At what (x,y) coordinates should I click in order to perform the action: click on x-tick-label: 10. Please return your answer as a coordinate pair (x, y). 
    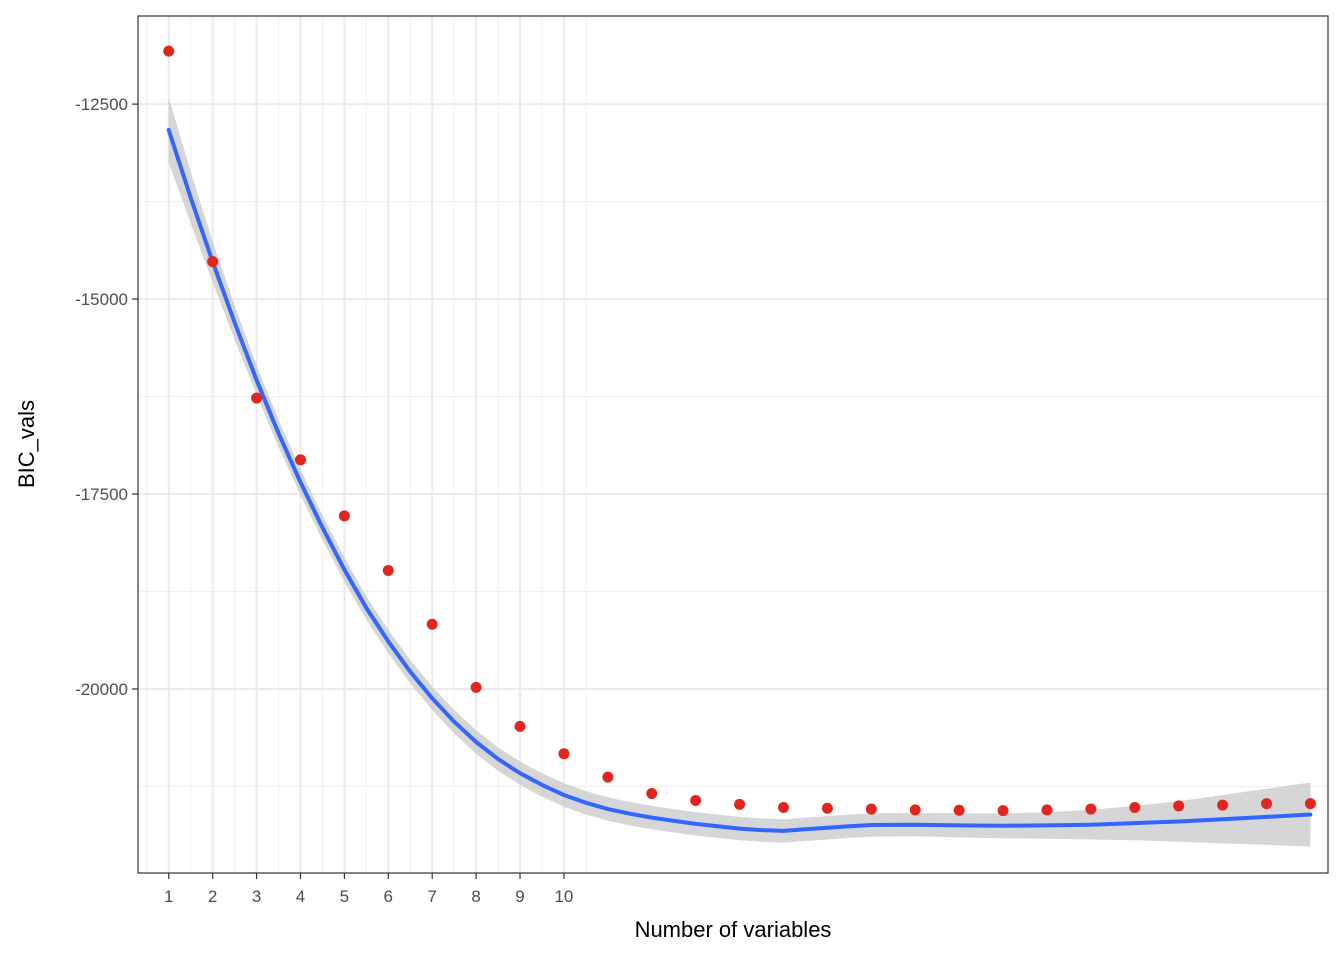
    Looking at the image, I should click on (563, 896).